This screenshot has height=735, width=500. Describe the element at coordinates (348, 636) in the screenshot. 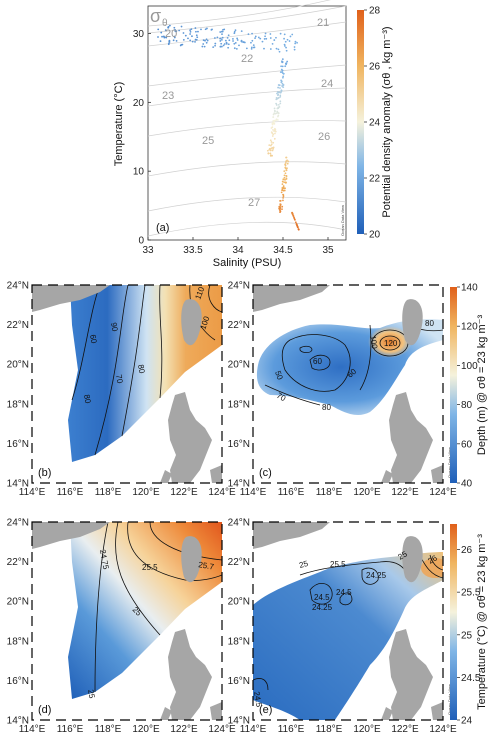

I see `panel-e-field` at that location.